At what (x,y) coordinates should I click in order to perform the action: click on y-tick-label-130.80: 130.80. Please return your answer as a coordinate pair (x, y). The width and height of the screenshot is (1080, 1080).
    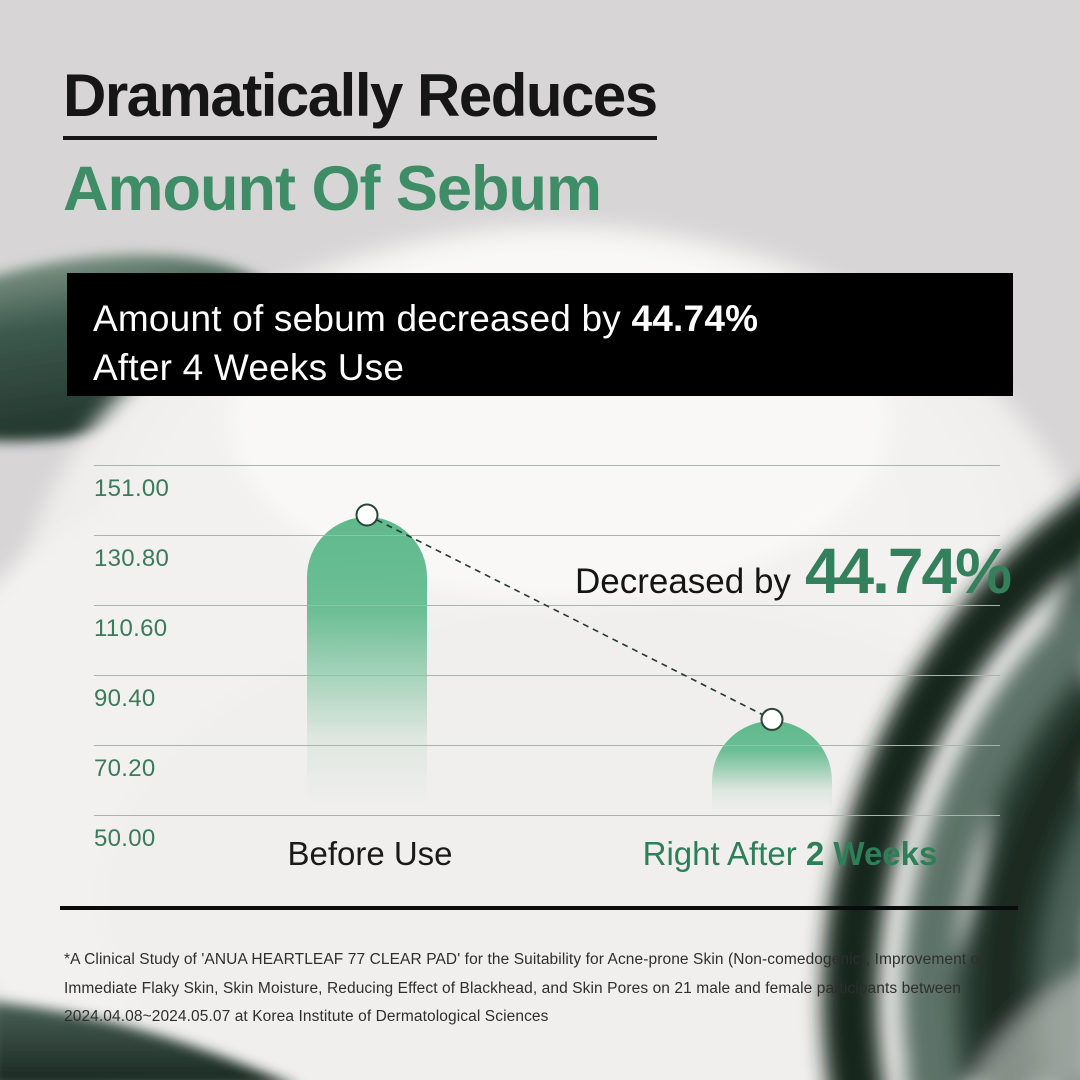
    Looking at the image, I should click on (132, 558).